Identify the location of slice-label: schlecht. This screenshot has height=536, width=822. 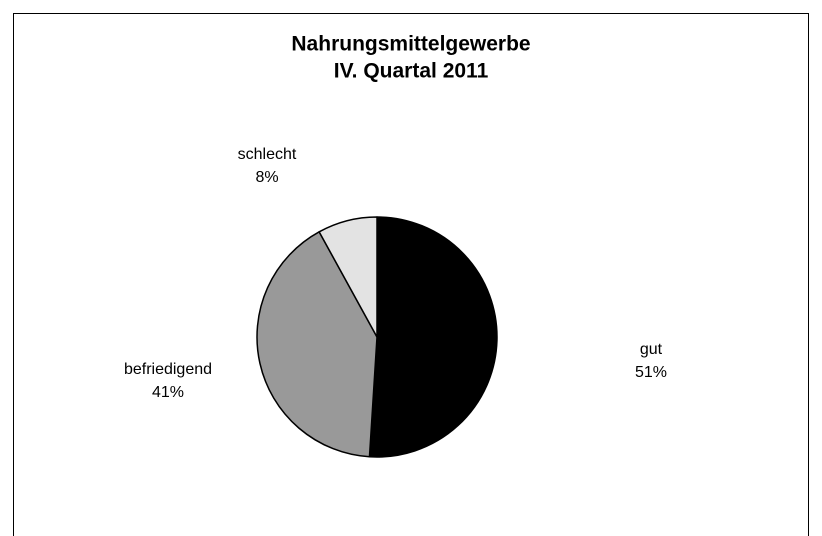
(267, 154).